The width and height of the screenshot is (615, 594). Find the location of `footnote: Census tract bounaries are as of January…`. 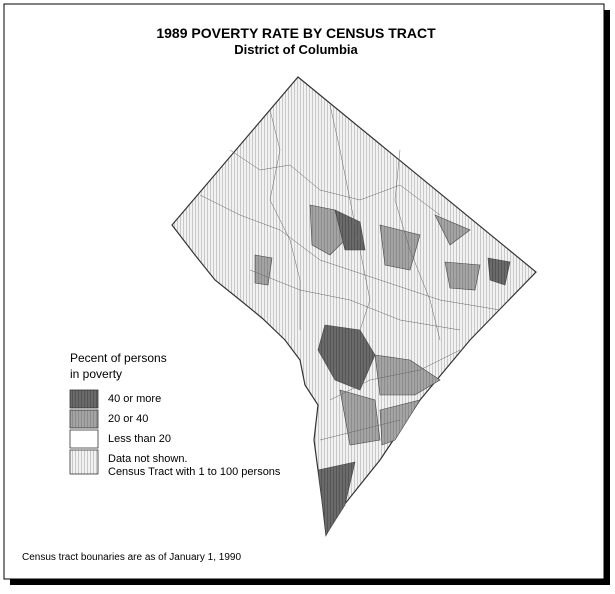

footnote: Census tract bounaries are as of January… is located at coordinates (131, 557).